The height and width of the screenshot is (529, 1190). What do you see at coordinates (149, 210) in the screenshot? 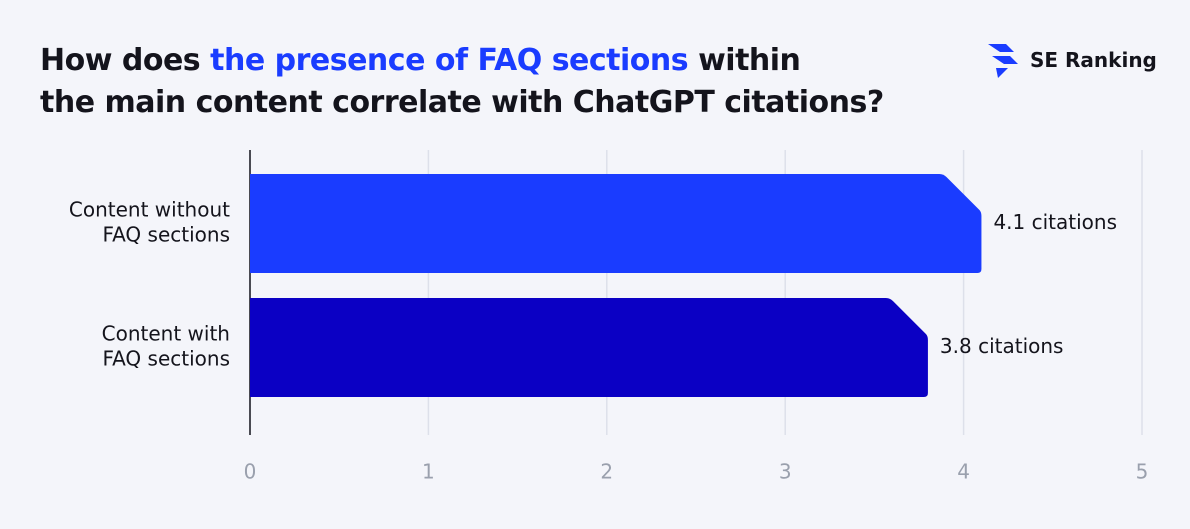
I see `y-tick-label: Content without` at bounding box center [149, 210].